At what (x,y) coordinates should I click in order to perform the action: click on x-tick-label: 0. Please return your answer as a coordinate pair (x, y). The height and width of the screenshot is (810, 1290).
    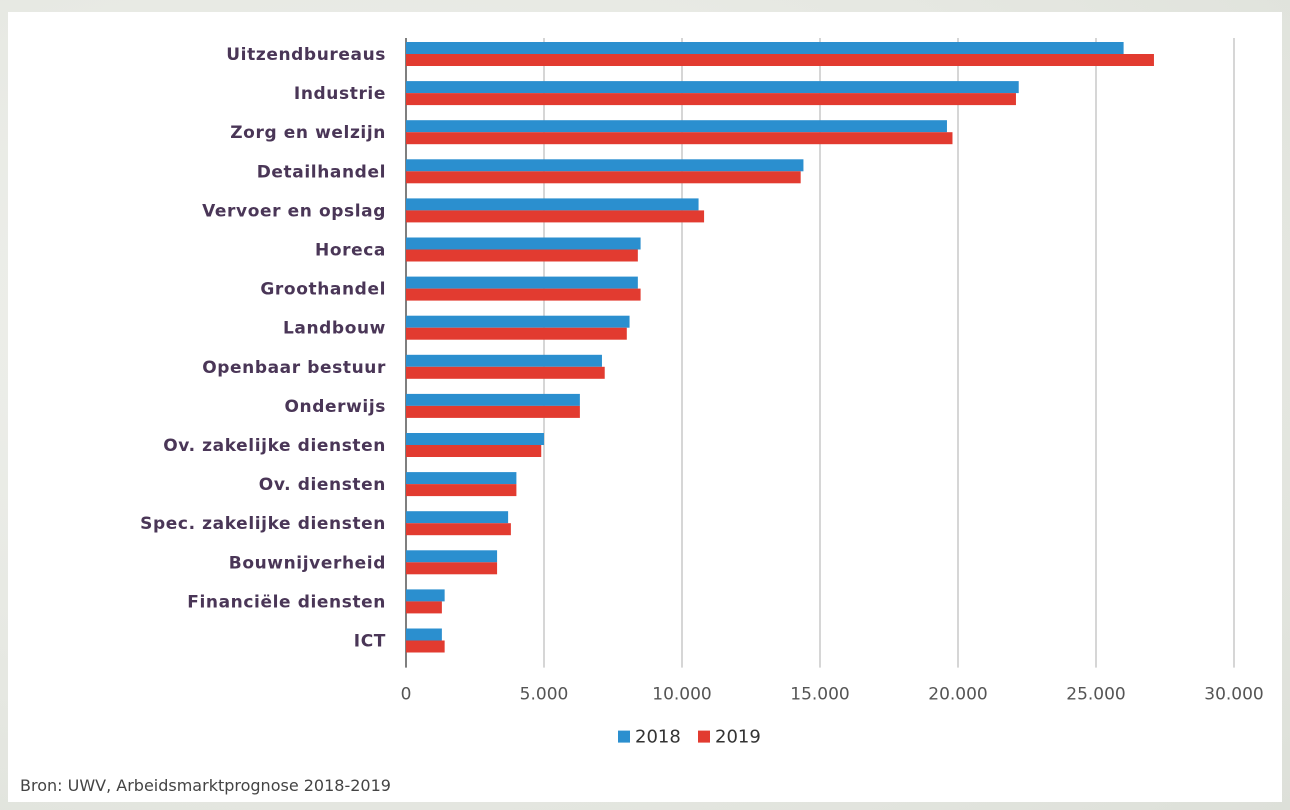
    Looking at the image, I should click on (406, 695).